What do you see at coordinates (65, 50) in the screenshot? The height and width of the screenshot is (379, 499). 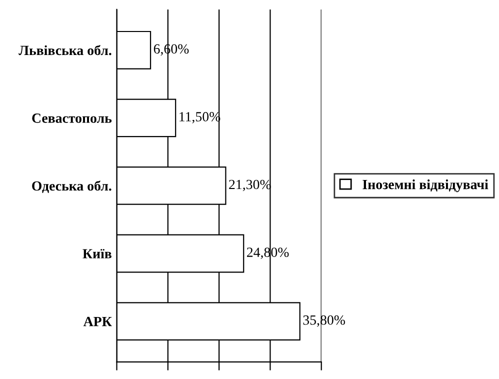 I see `y-tick-label: Львівська обл.` at bounding box center [65, 50].